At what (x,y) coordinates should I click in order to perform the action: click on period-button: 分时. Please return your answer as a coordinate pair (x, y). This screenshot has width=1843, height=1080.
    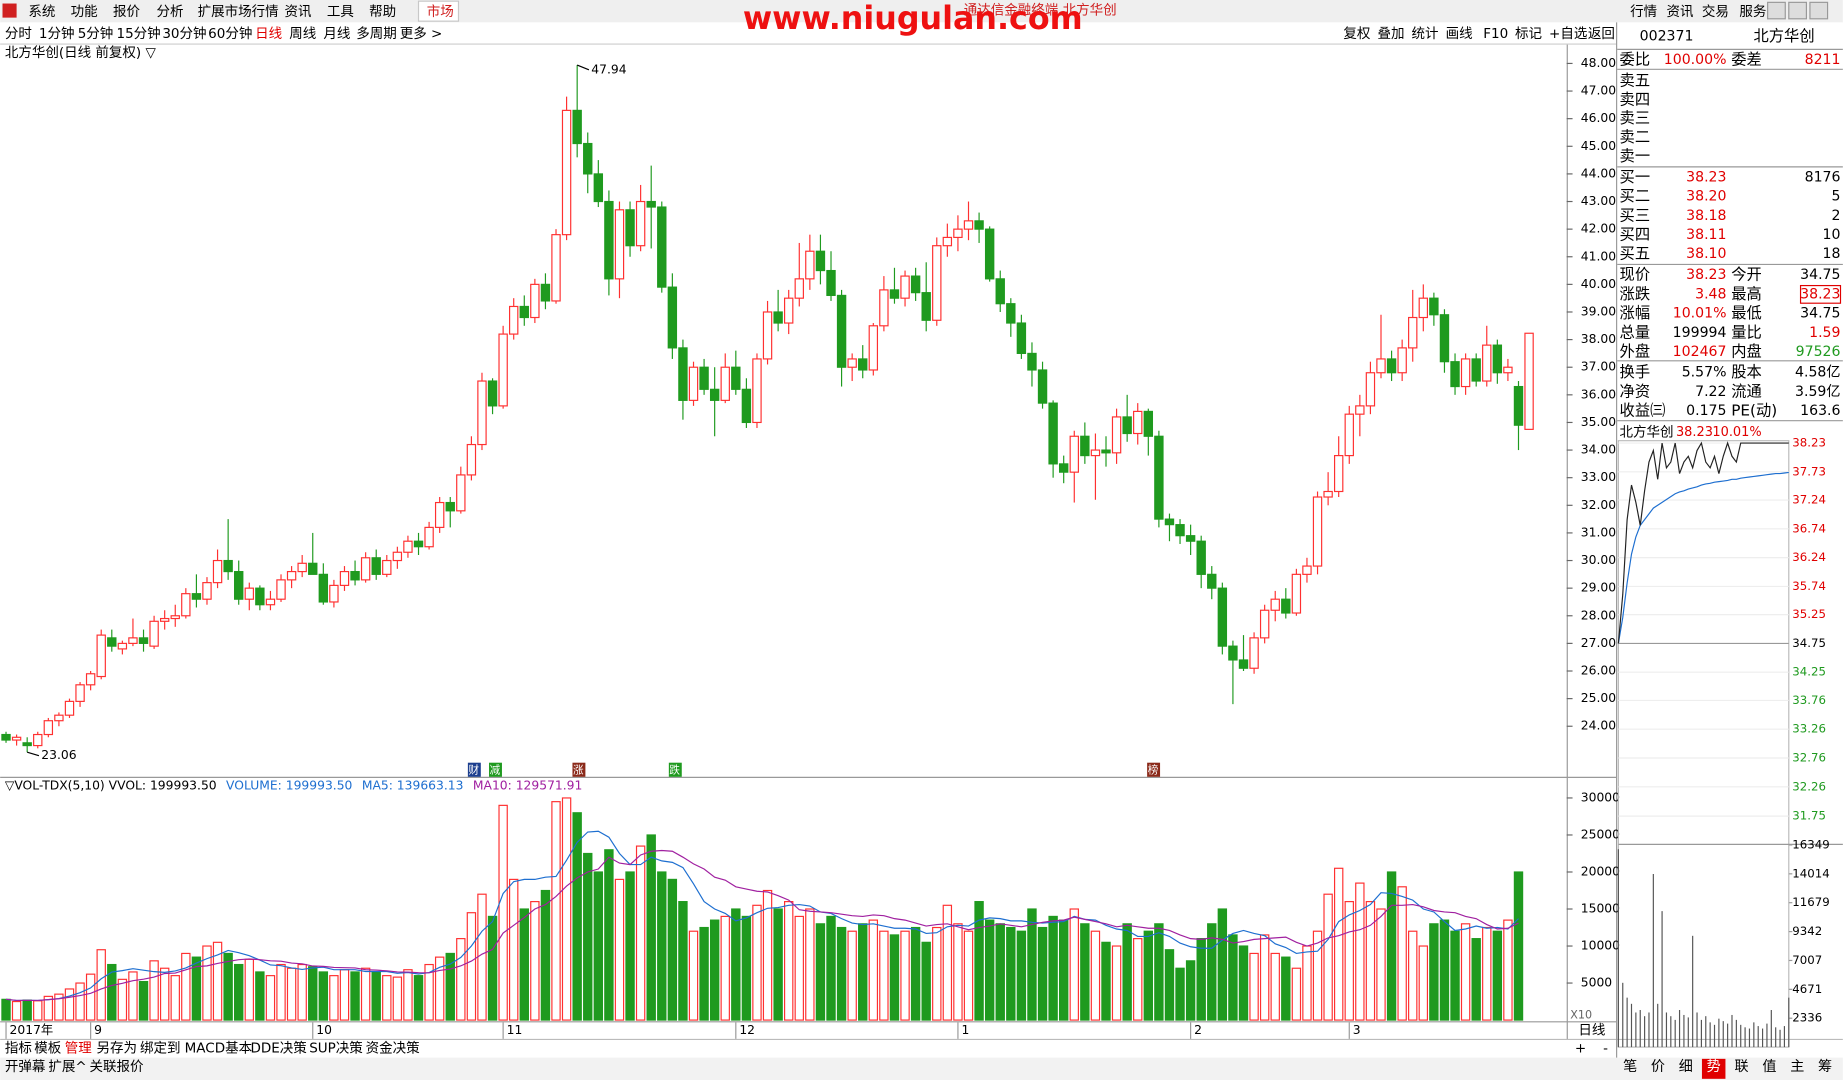
    Looking at the image, I should click on (18, 34).